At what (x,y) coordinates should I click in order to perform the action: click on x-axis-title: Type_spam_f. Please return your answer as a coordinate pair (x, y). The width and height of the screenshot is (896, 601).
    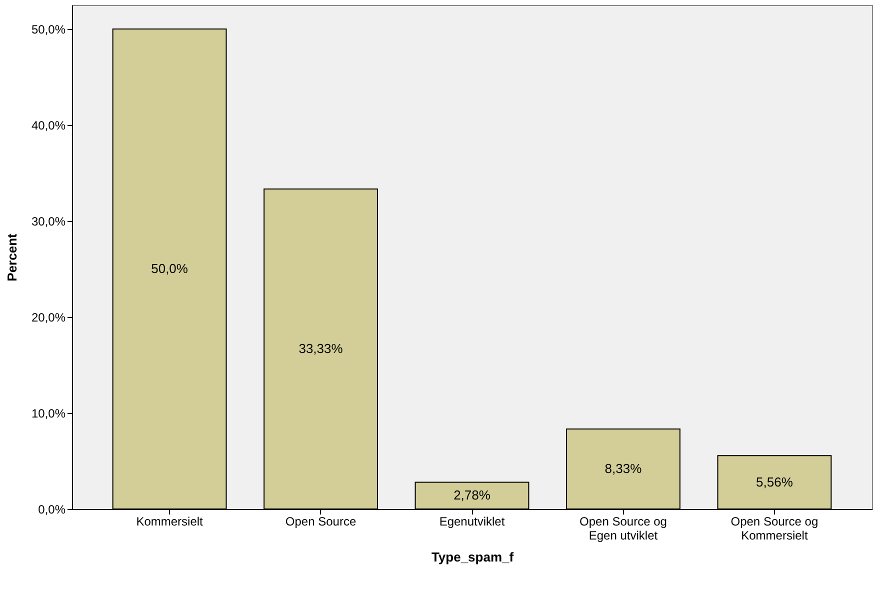
    Looking at the image, I should click on (472, 557).